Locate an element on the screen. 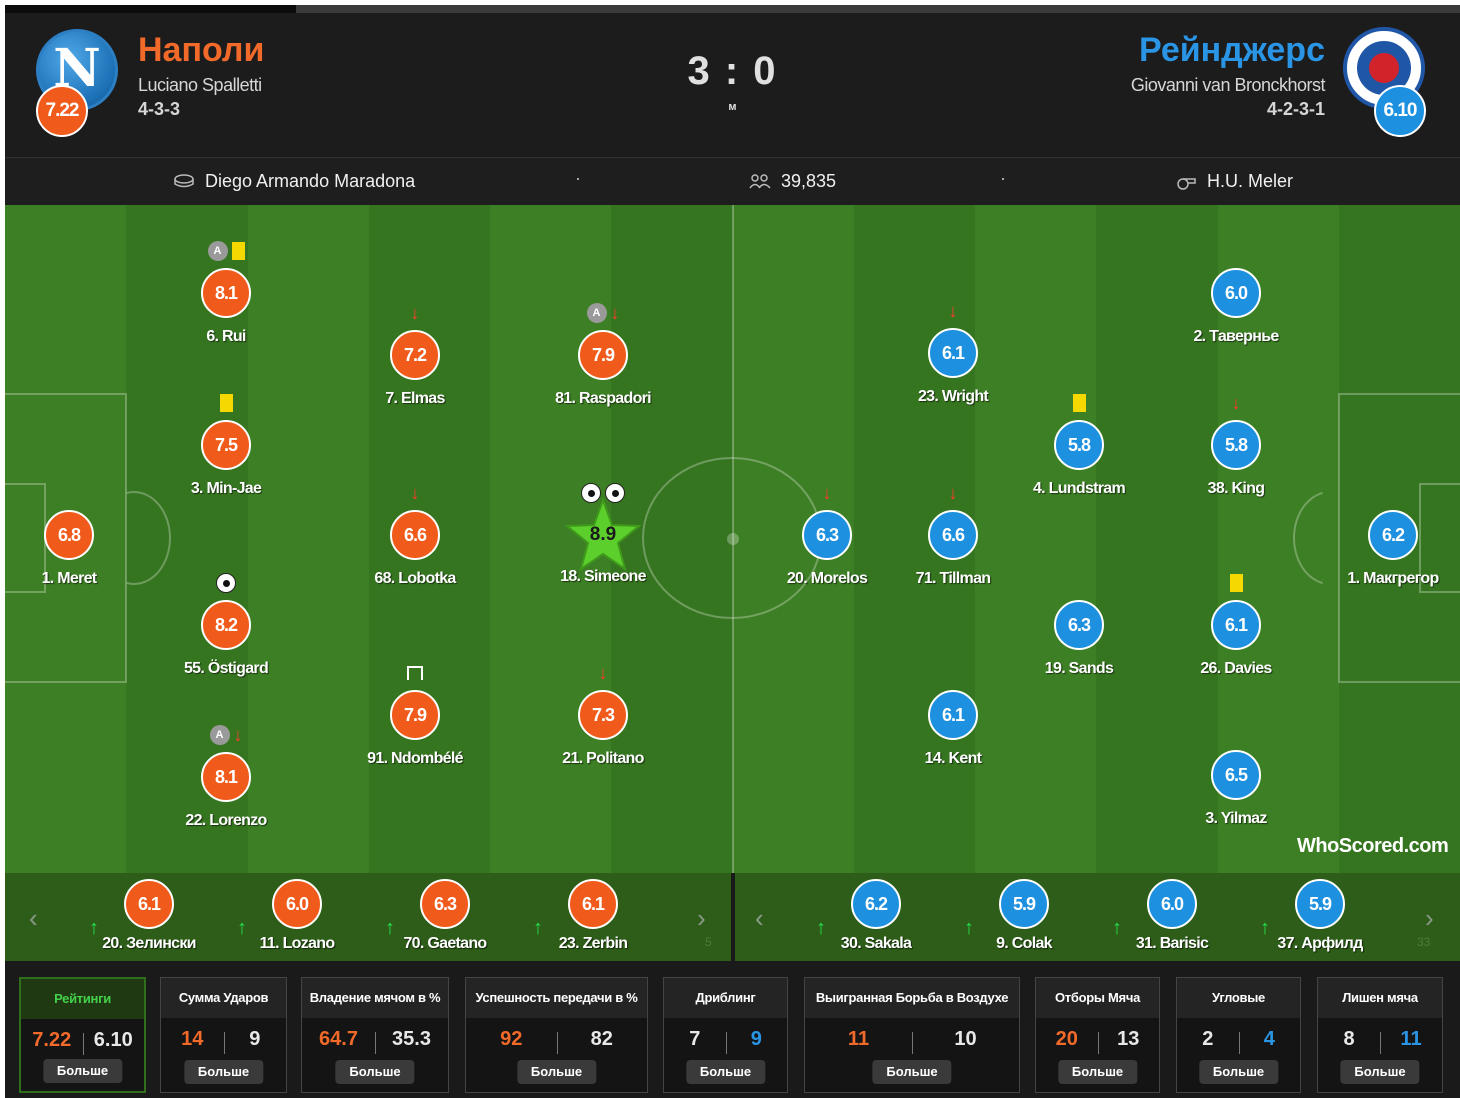 This screenshot has width=1460, height=1098. bench-player-арфилд: 5.9 37. Арфилд ↑ is located at coordinates (1320, 916).